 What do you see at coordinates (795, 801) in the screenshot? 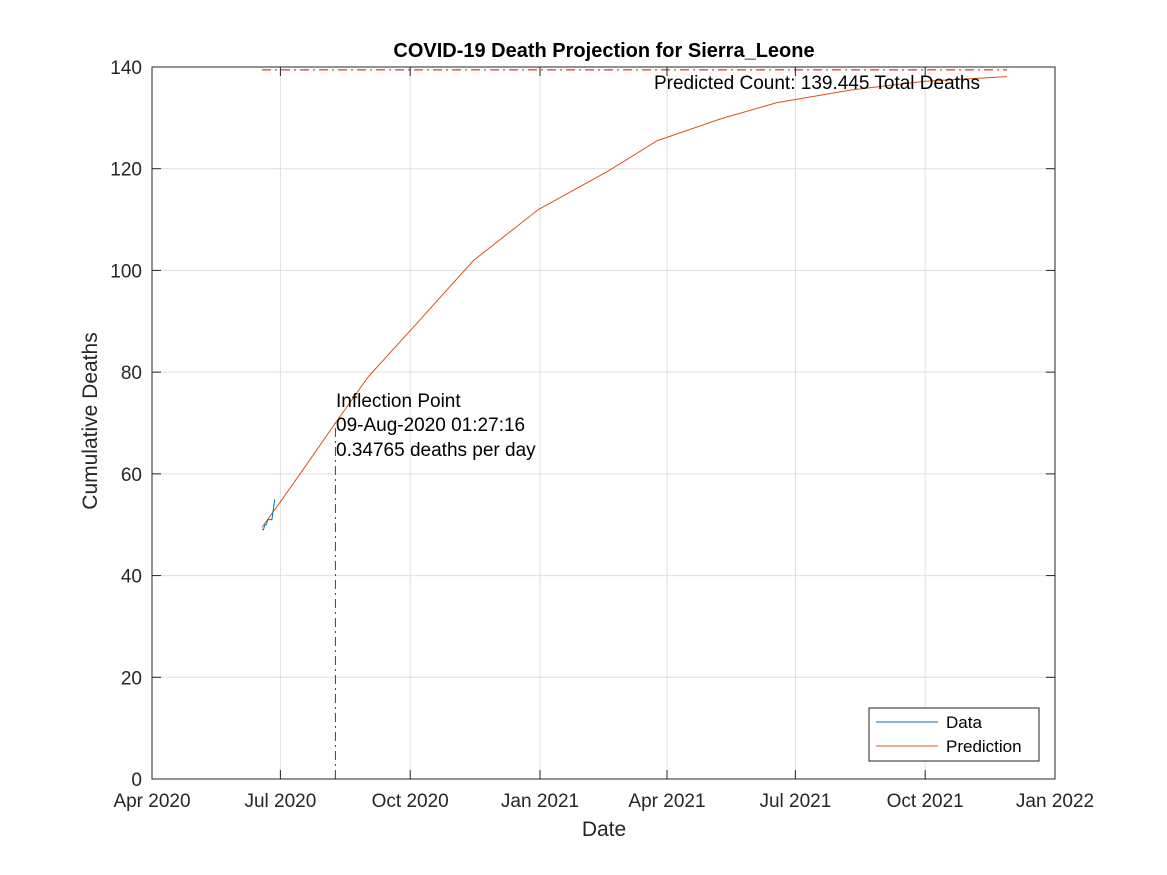
I see `x-tick-label: Jul 2021` at bounding box center [795, 801].